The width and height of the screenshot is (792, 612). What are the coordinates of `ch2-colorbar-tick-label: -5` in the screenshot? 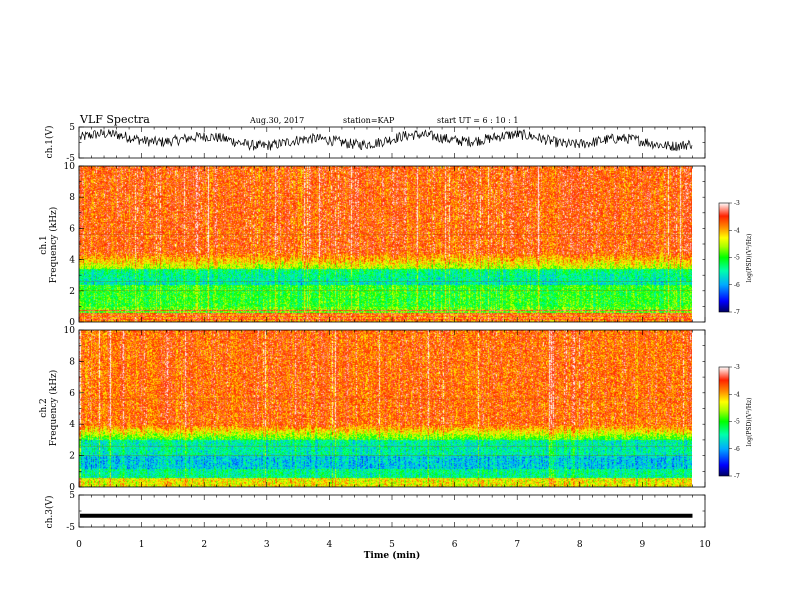 It's located at (737, 422).